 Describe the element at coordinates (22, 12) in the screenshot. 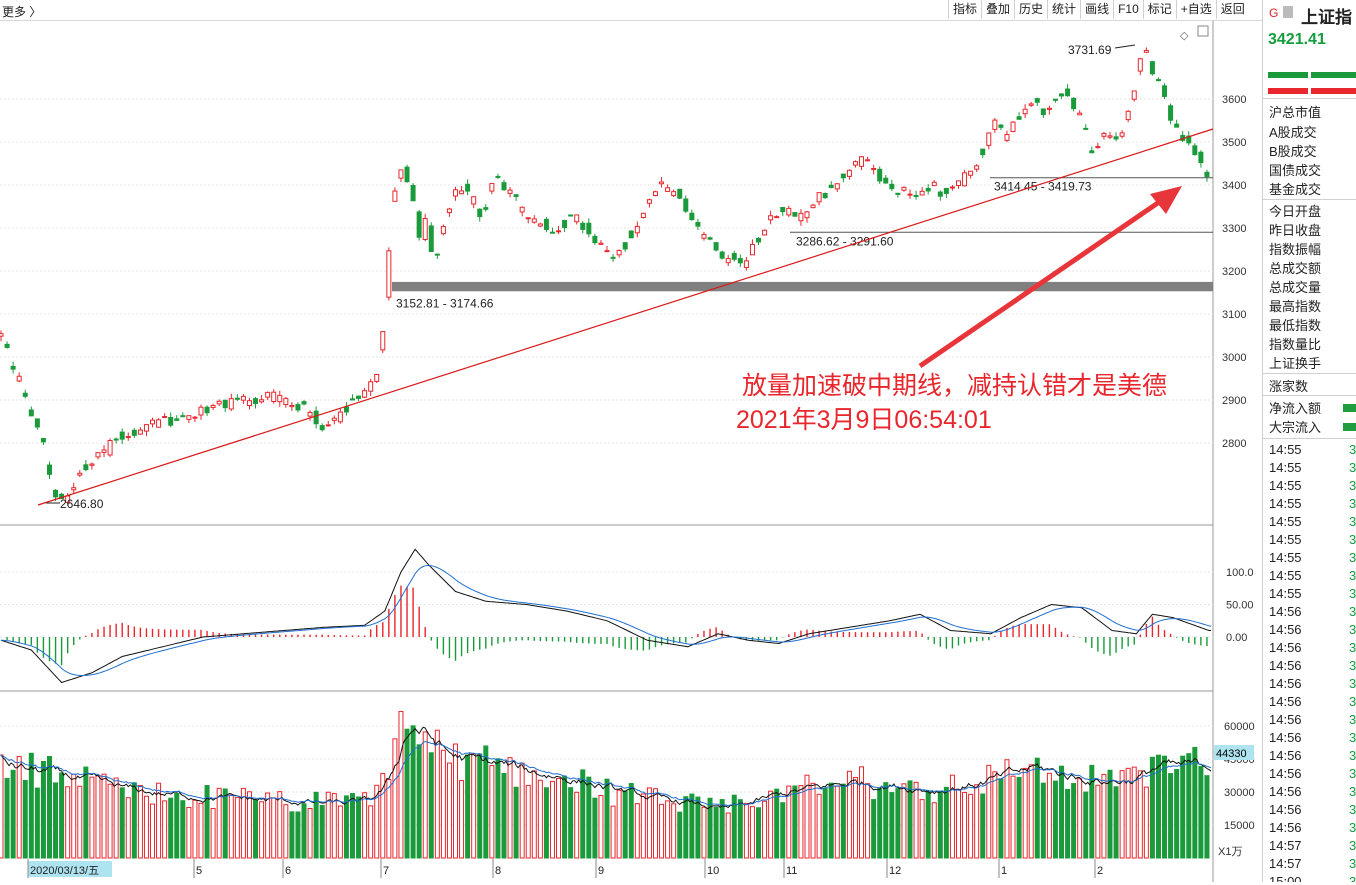

I see `more-menu: 更多 〉` at that location.